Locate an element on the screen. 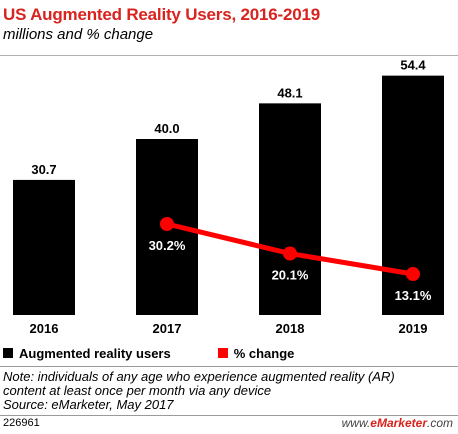 The height and width of the screenshot is (434, 458). legend: Augmented reality users % change is located at coordinates (172, 353).